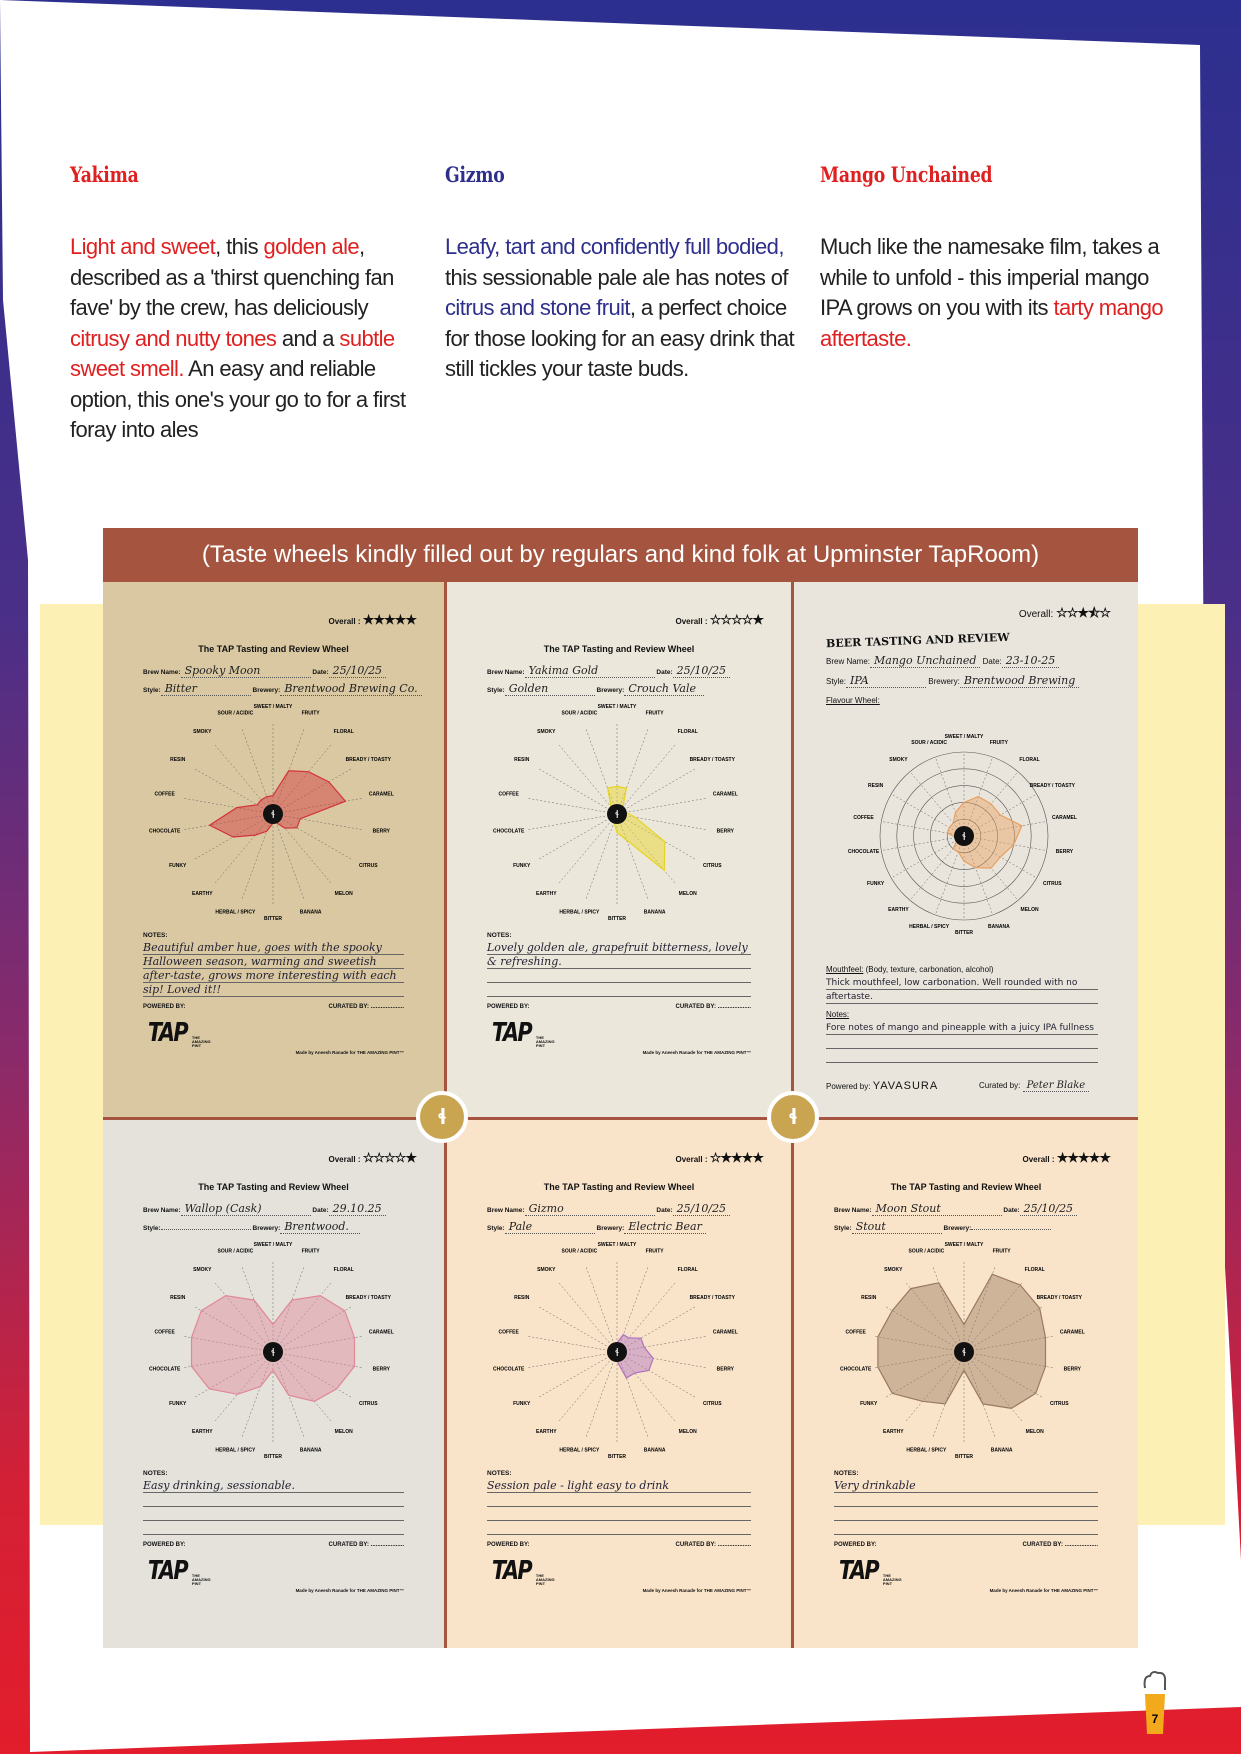 This screenshot has height=1754, width=1241. I want to click on flavour-label: HERBAL / SPICY, so click(235, 1451).